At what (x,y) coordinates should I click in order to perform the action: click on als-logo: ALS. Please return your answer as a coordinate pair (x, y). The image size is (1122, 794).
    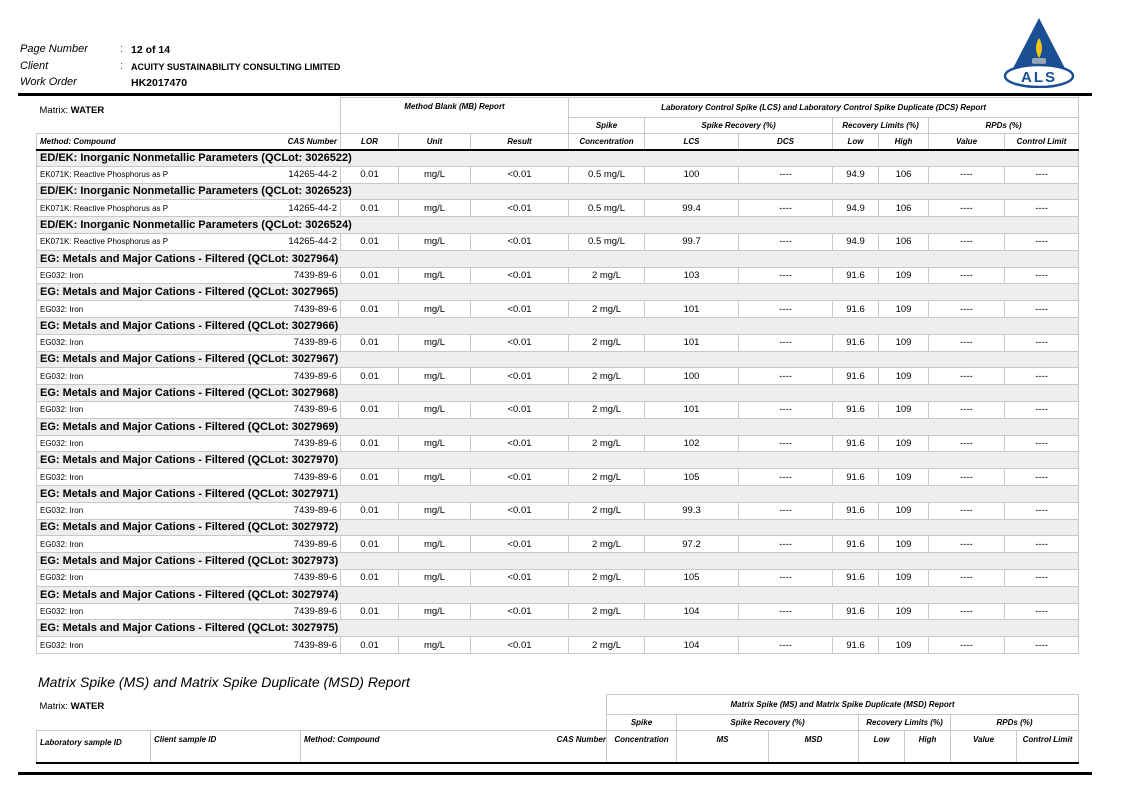
    Looking at the image, I should click on (1039, 53).